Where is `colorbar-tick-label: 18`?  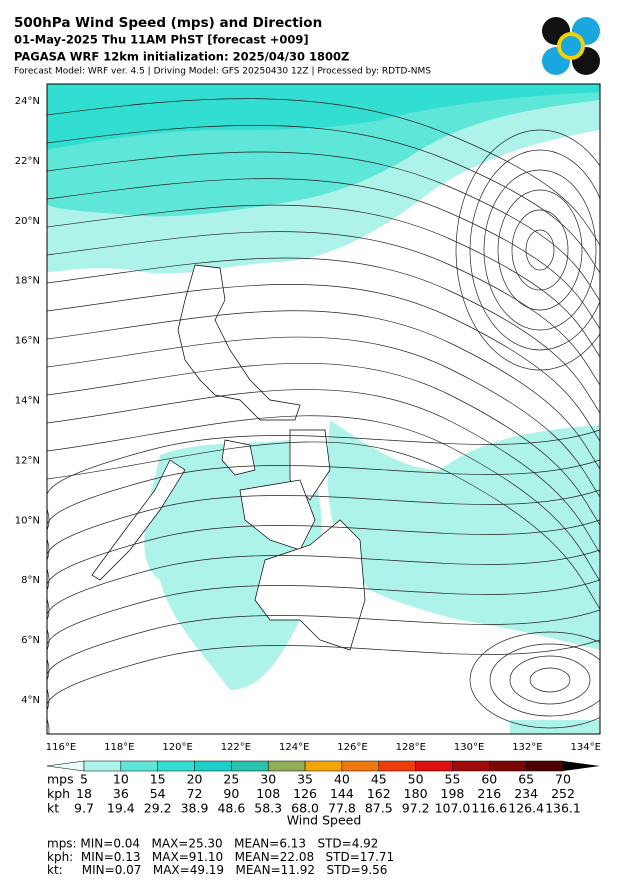
colorbar-tick-label: 18 is located at coordinates (84, 793).